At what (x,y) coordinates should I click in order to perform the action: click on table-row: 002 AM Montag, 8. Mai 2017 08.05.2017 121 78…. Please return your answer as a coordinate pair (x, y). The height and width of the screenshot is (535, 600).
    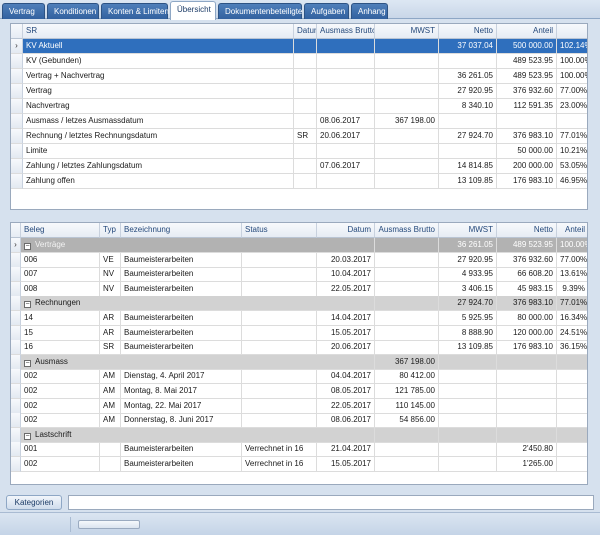
    Looking at the image, I should click on (299, 391).